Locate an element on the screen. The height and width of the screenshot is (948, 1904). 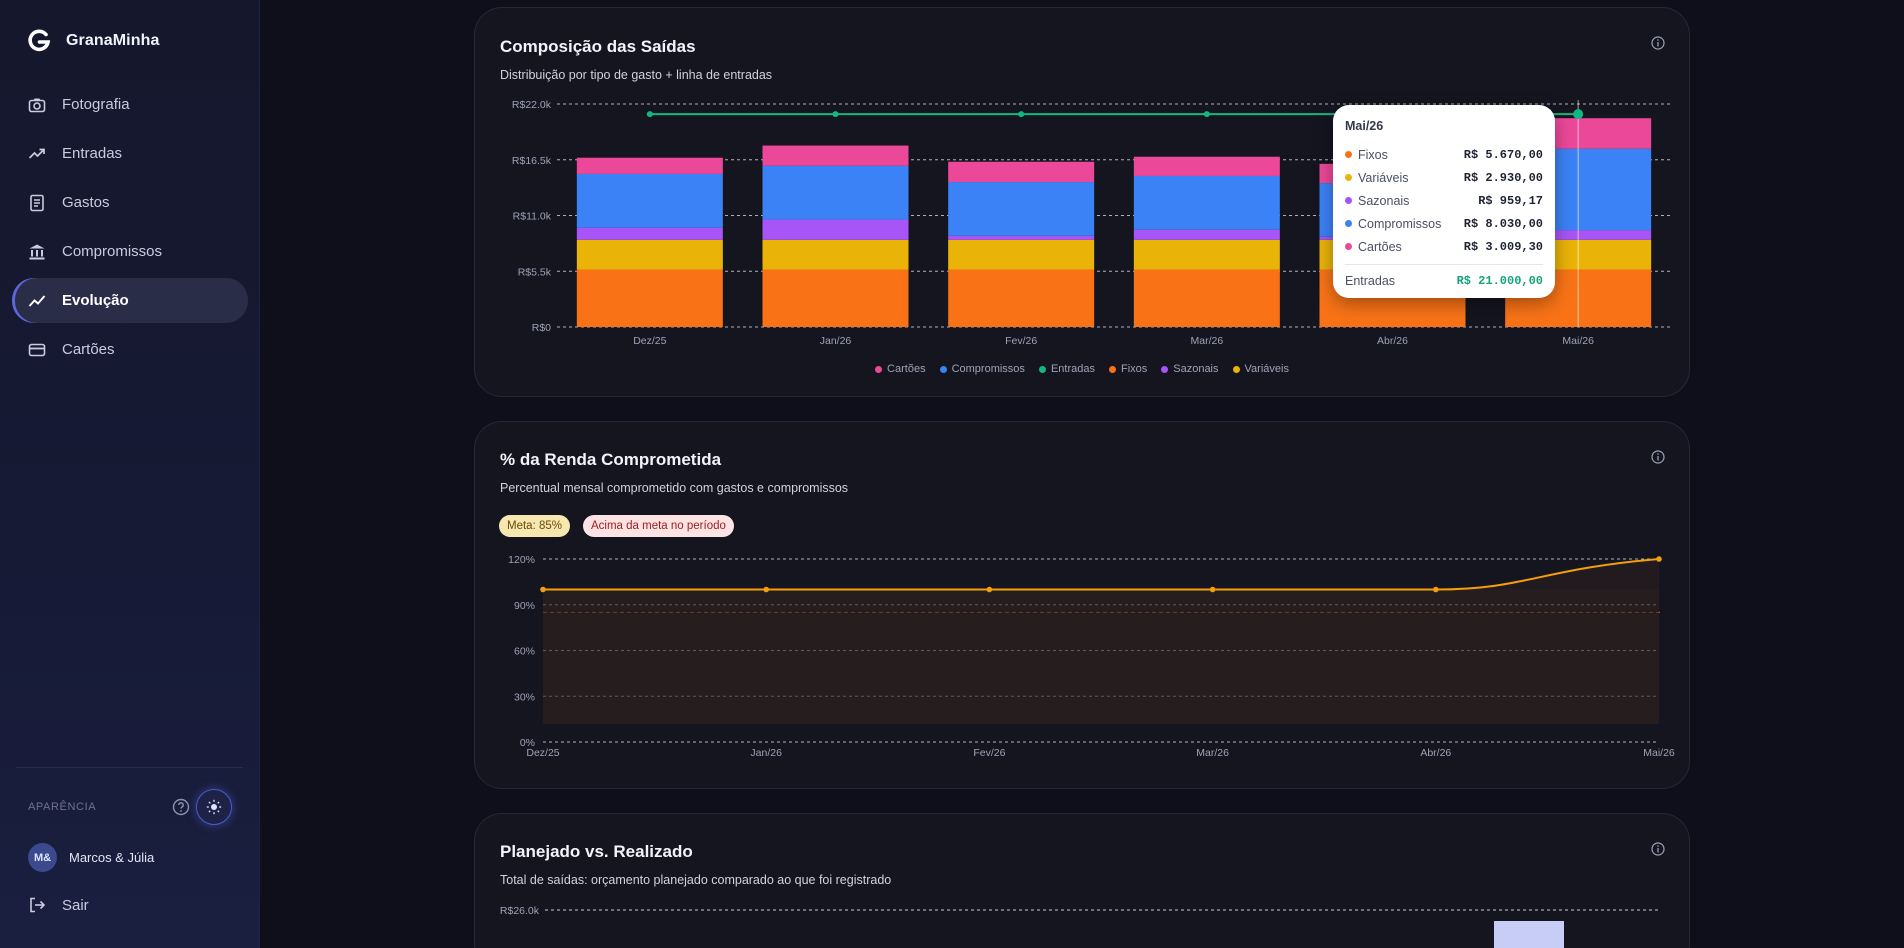
area-under-line is located at coordinates (1101, 641).